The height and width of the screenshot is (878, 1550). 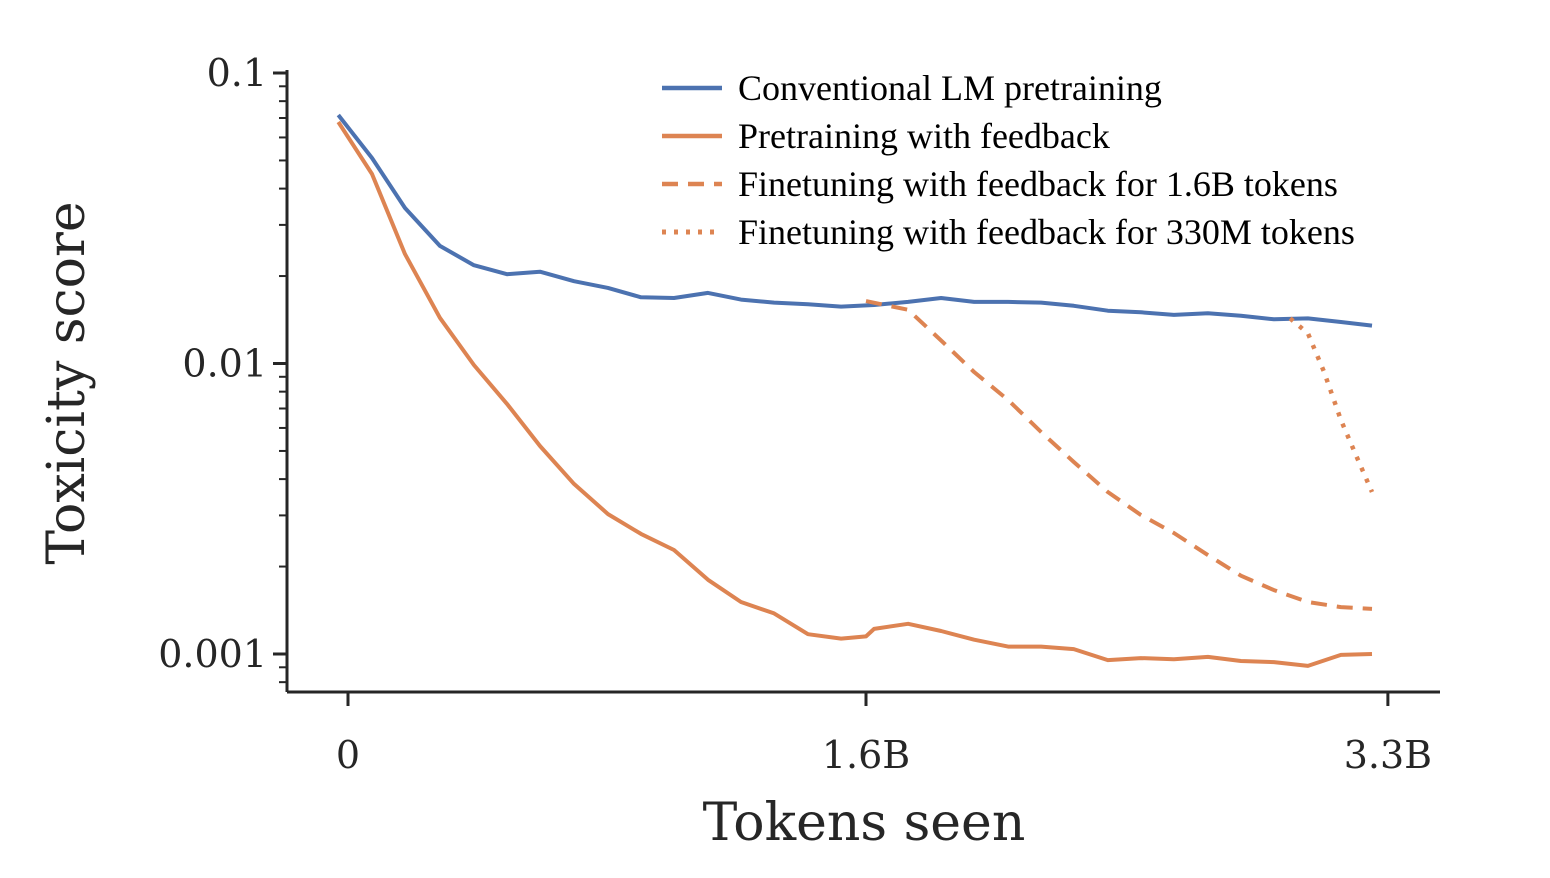 I want to click on legend-label-3: Finetuning with feedback for 1.6B tokens, so click(x=1038, y=184).